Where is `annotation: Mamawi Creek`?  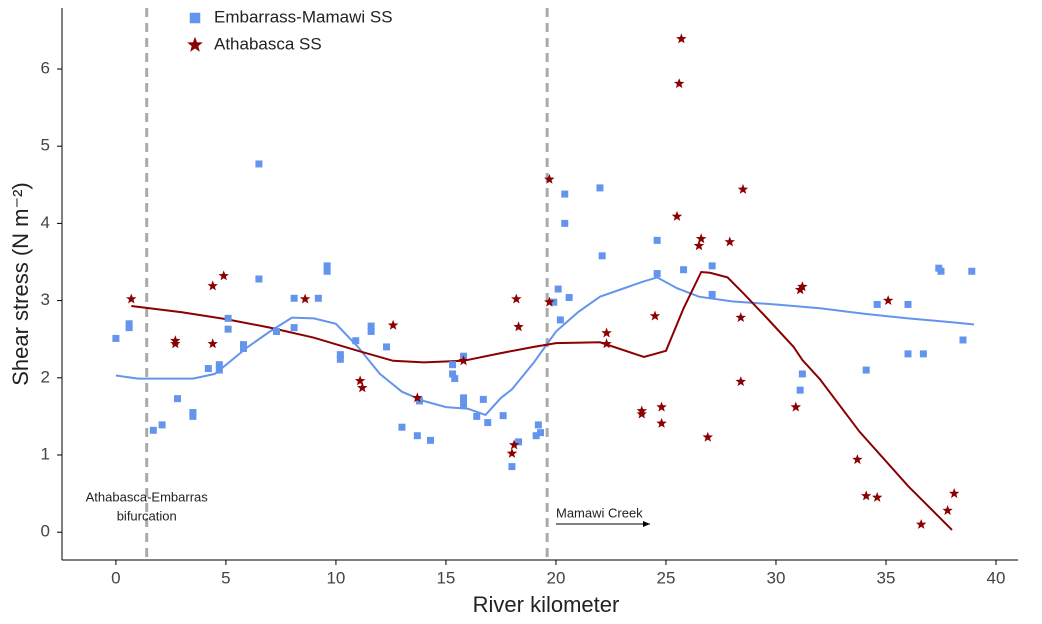
annotation: Mamawi Creek is located at coordinates (599, 512).